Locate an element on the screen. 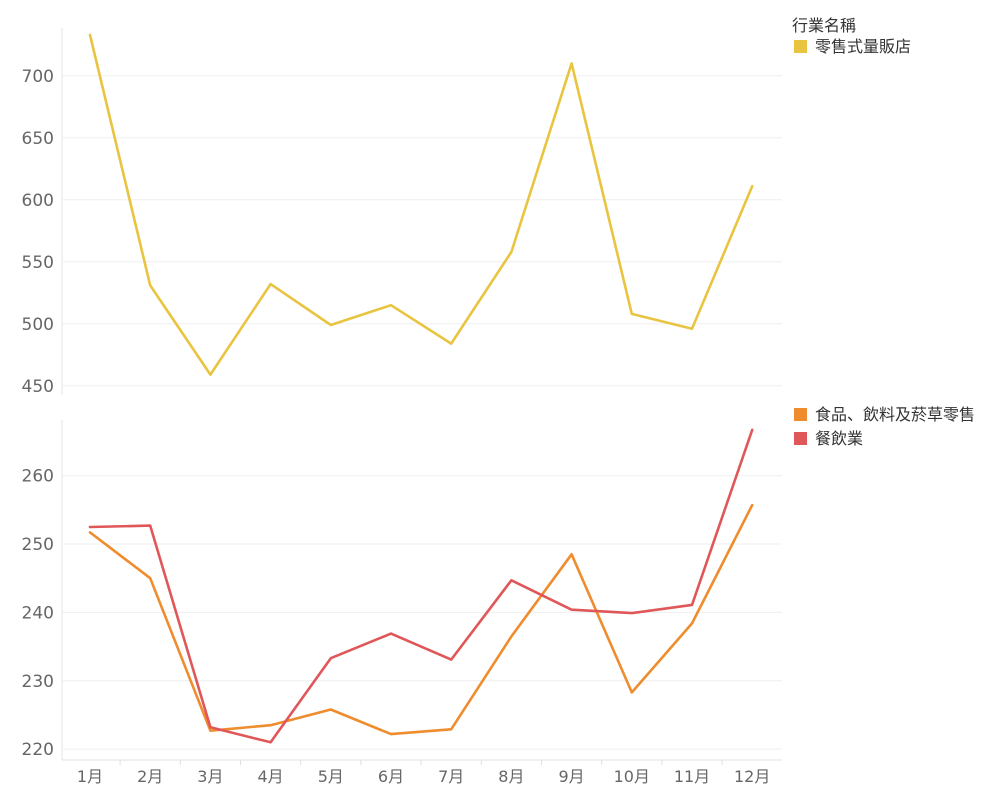  y-tick-label: 230 is located at coordinates (38, 682).